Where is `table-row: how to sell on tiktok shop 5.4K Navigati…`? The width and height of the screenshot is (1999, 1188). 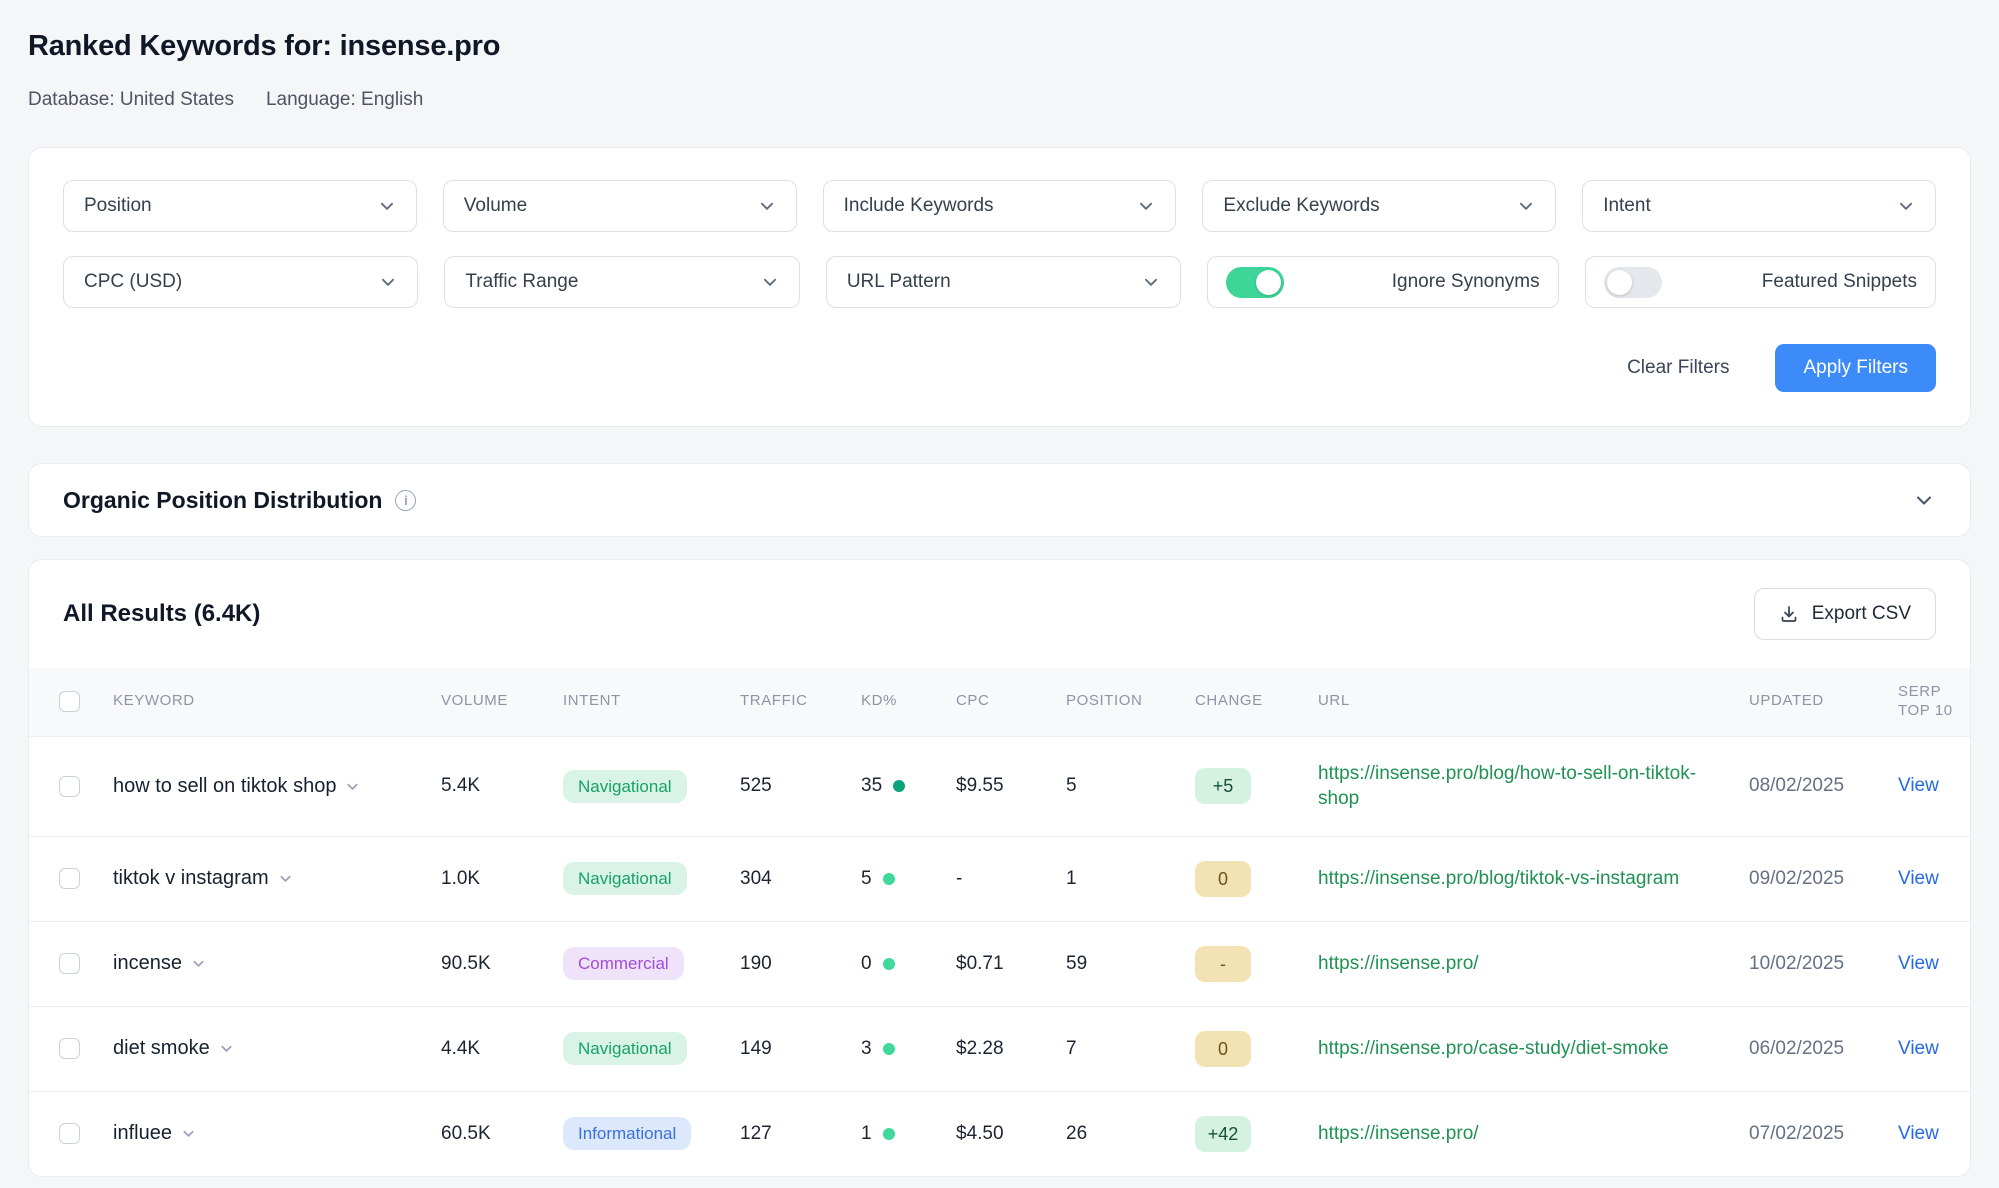
table-row: how to sell on tiktok shop 5.4K Navigati… is located at coordinates (999, 786).